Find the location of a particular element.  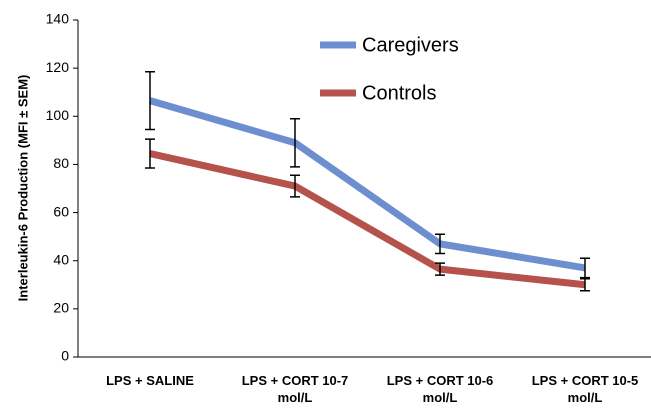

x-tick-label: LPS + CORT 10-7 mol/L is located at coordinates (295, 389).